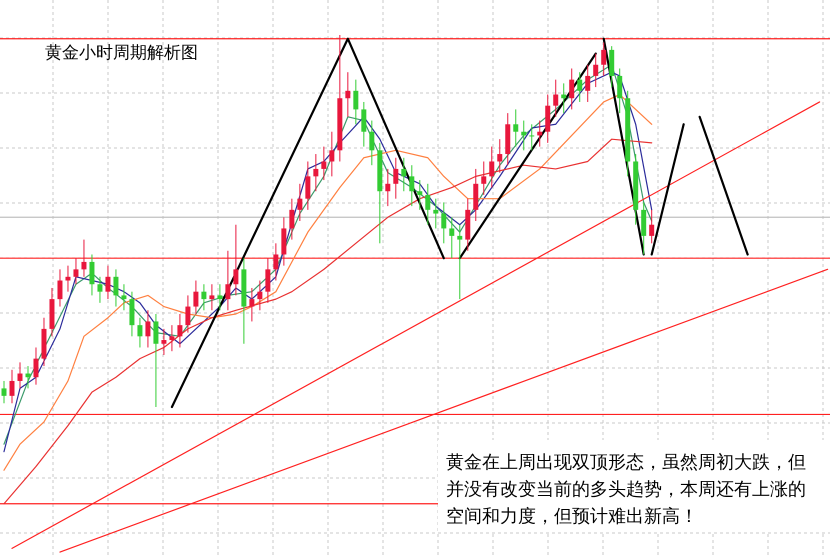 The image size is (830, 558). What do you see at coordinates (626, 489) in the screenshot?
I see `text: 黄金在上周出现双顶形态，虽然周初大跌，但并没有改变当前的多头趋势，本周还有上涨的空间和力度，但预计难出新高！` at bounding box center [626, 489].